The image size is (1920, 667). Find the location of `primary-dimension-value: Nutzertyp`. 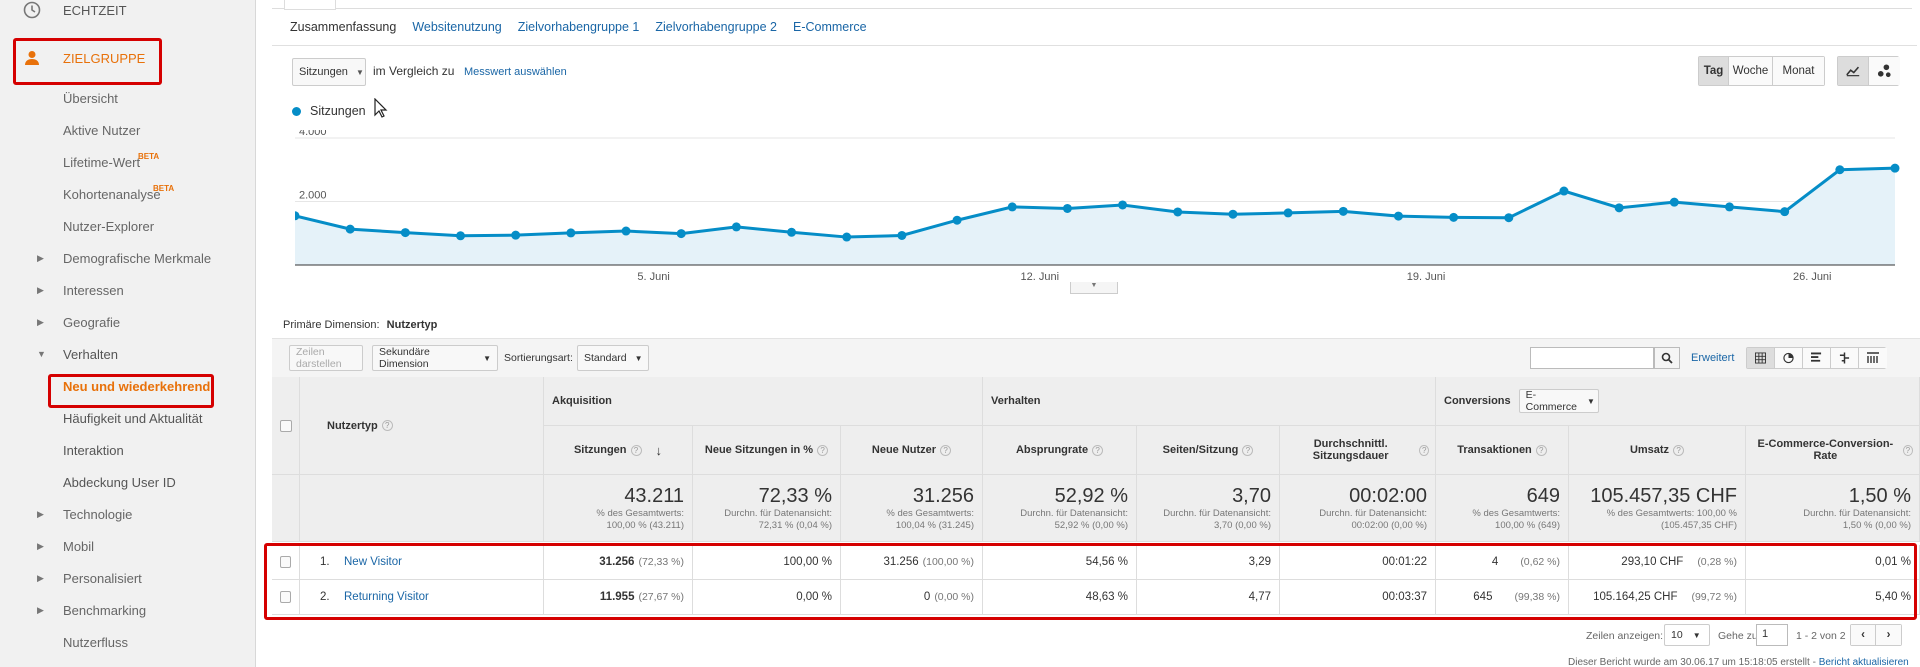

primary-dimension-value: Nutzertyp is located at coordinates (412, 325).